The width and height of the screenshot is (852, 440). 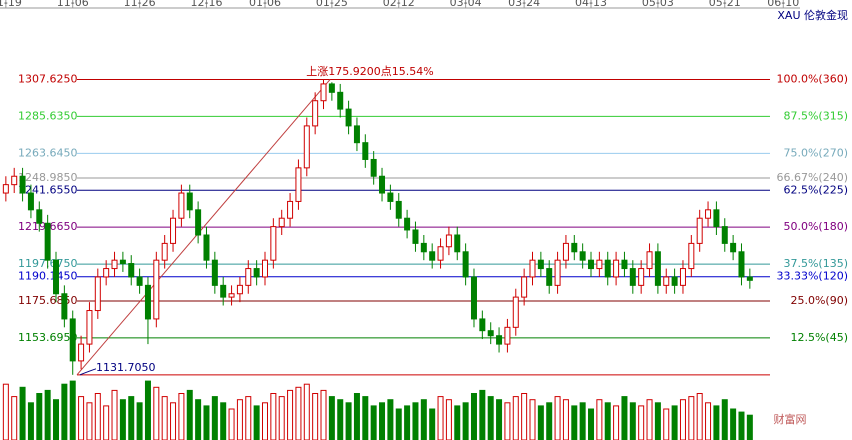 What do you see at coordinates (48, 276) in the screenshot?
I see `level-label: 1190.1450` at bounding box center [48, 276].